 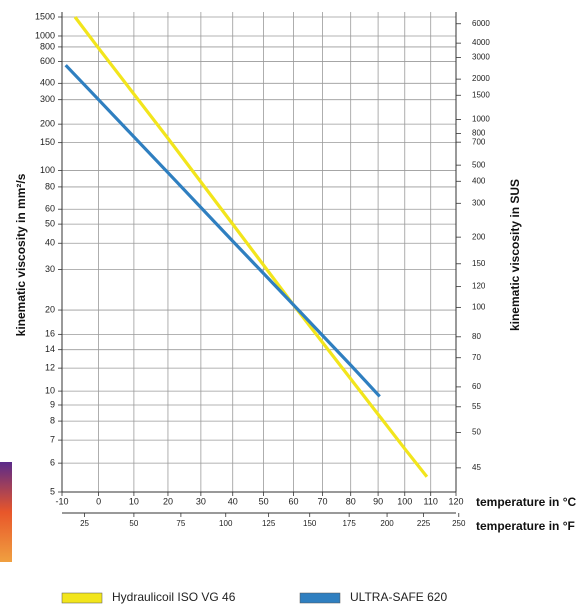 What do you see at coordinates (481, 119) in the screenshot?
I see `y2-tick-label: 1000` at bounding box center [481, 119].